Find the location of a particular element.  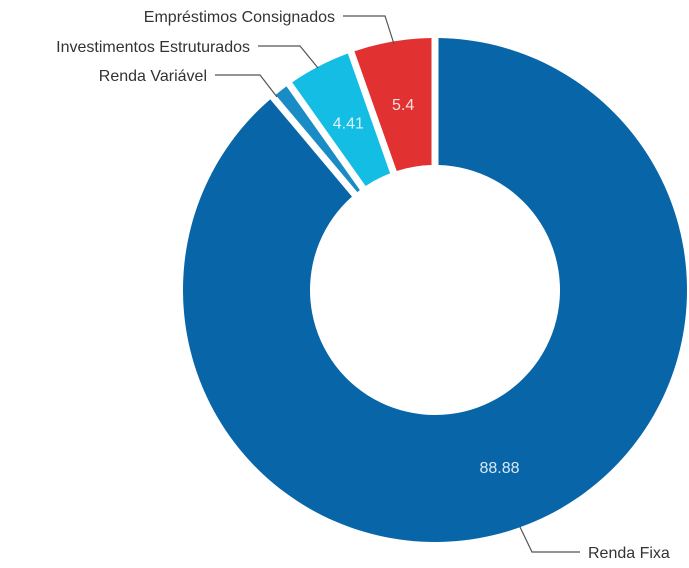

data-label-emprestimos-consignados: 5.4 is located at coordinates (403, 105).